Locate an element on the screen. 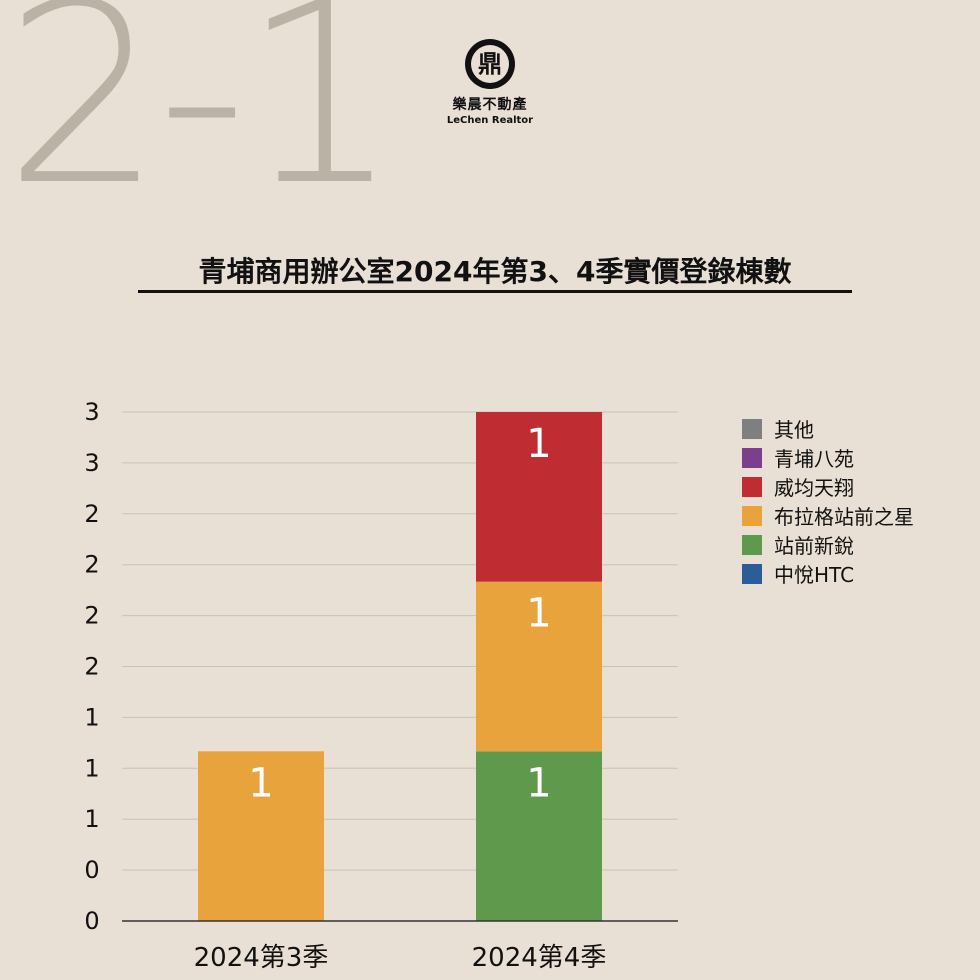 The width and height of the screenshot is (980, 980). legend-label: 青埔八苑 is located at coordinates (814, 459).